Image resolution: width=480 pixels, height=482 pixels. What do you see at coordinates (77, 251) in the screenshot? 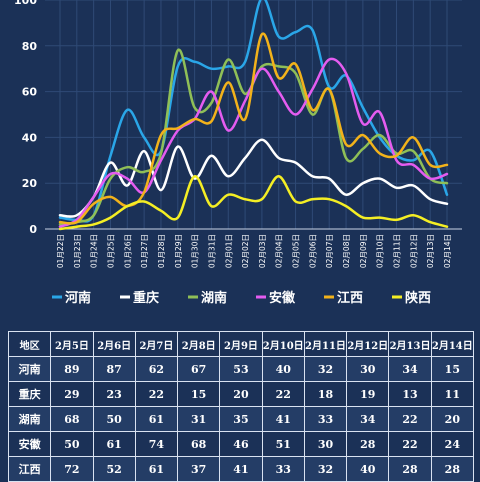
I see `x-tick-label: 01月23日` at bounding box center [77, 251].